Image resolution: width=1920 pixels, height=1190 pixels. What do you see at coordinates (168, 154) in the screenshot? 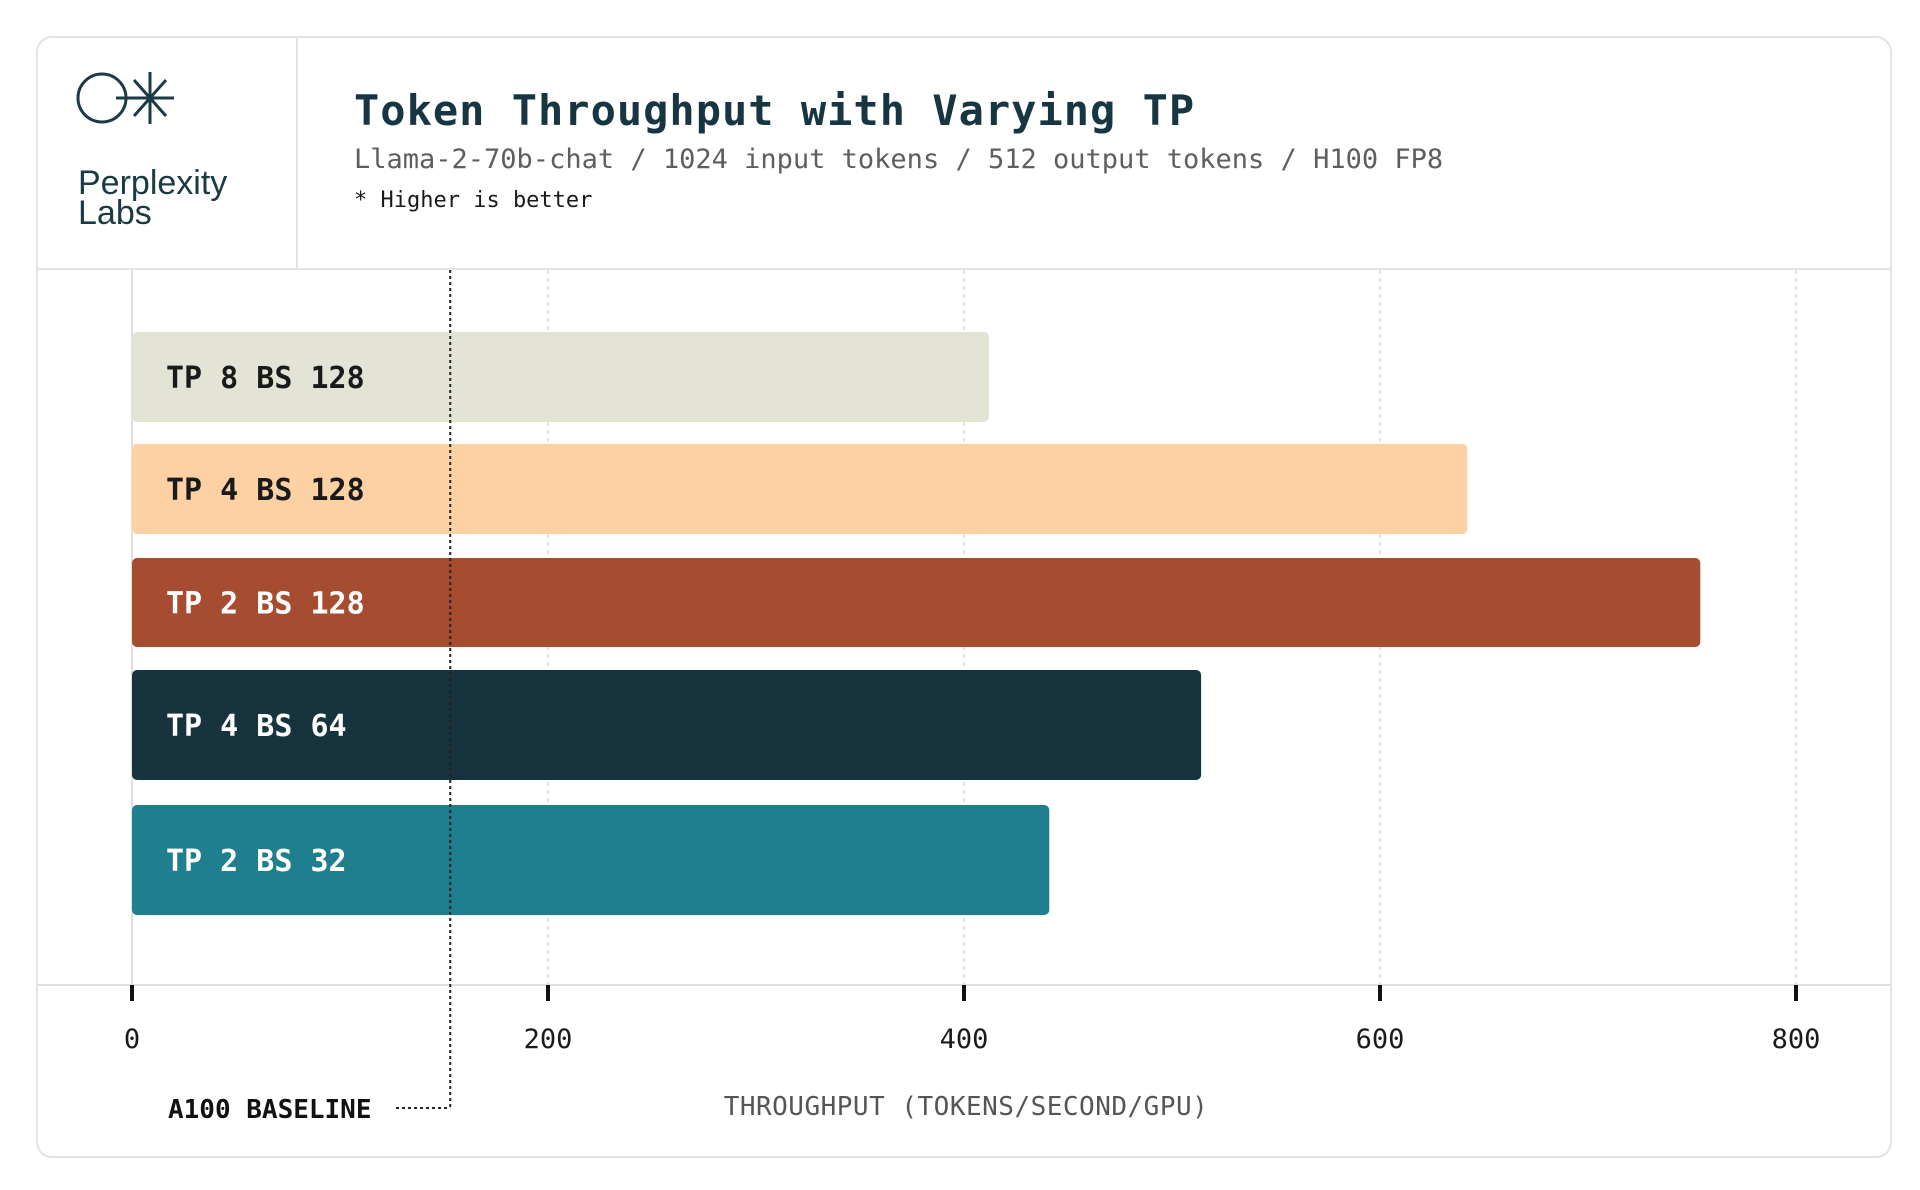
I see `logo-panel: Perplexity Labs` at bounding box center [168, 154].